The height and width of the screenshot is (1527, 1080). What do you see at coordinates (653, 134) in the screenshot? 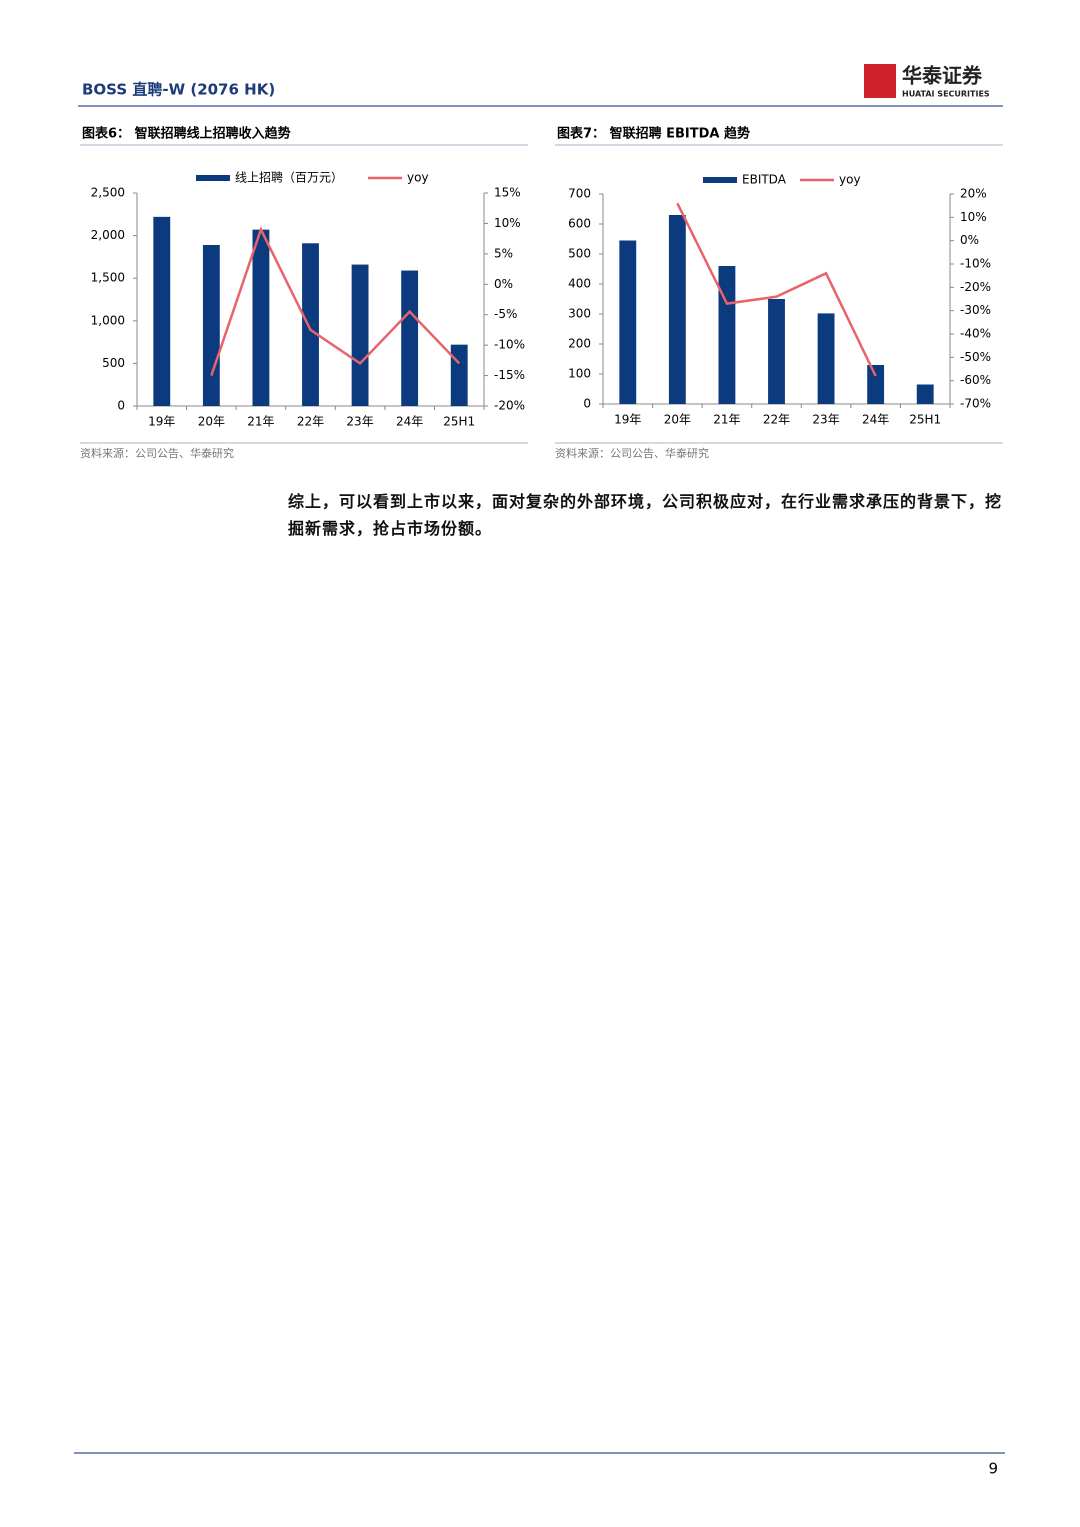
I see `chart-title: 图表7： 智联招聘 EBITDA 趋势` at bounding box center [653, 134].